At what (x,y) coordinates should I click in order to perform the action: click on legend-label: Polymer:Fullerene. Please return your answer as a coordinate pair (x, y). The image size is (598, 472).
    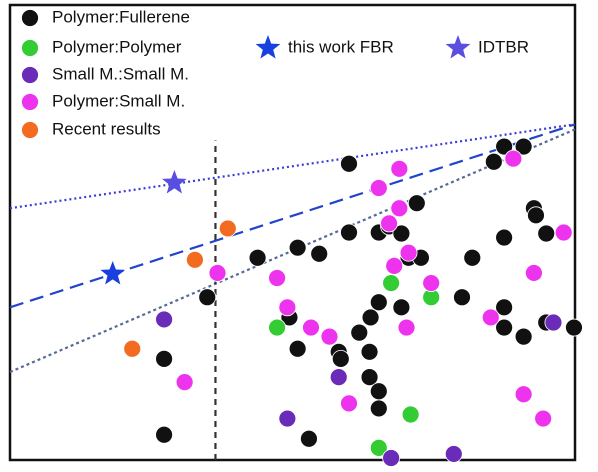
    Looking at the image, I should click on (121, 16).